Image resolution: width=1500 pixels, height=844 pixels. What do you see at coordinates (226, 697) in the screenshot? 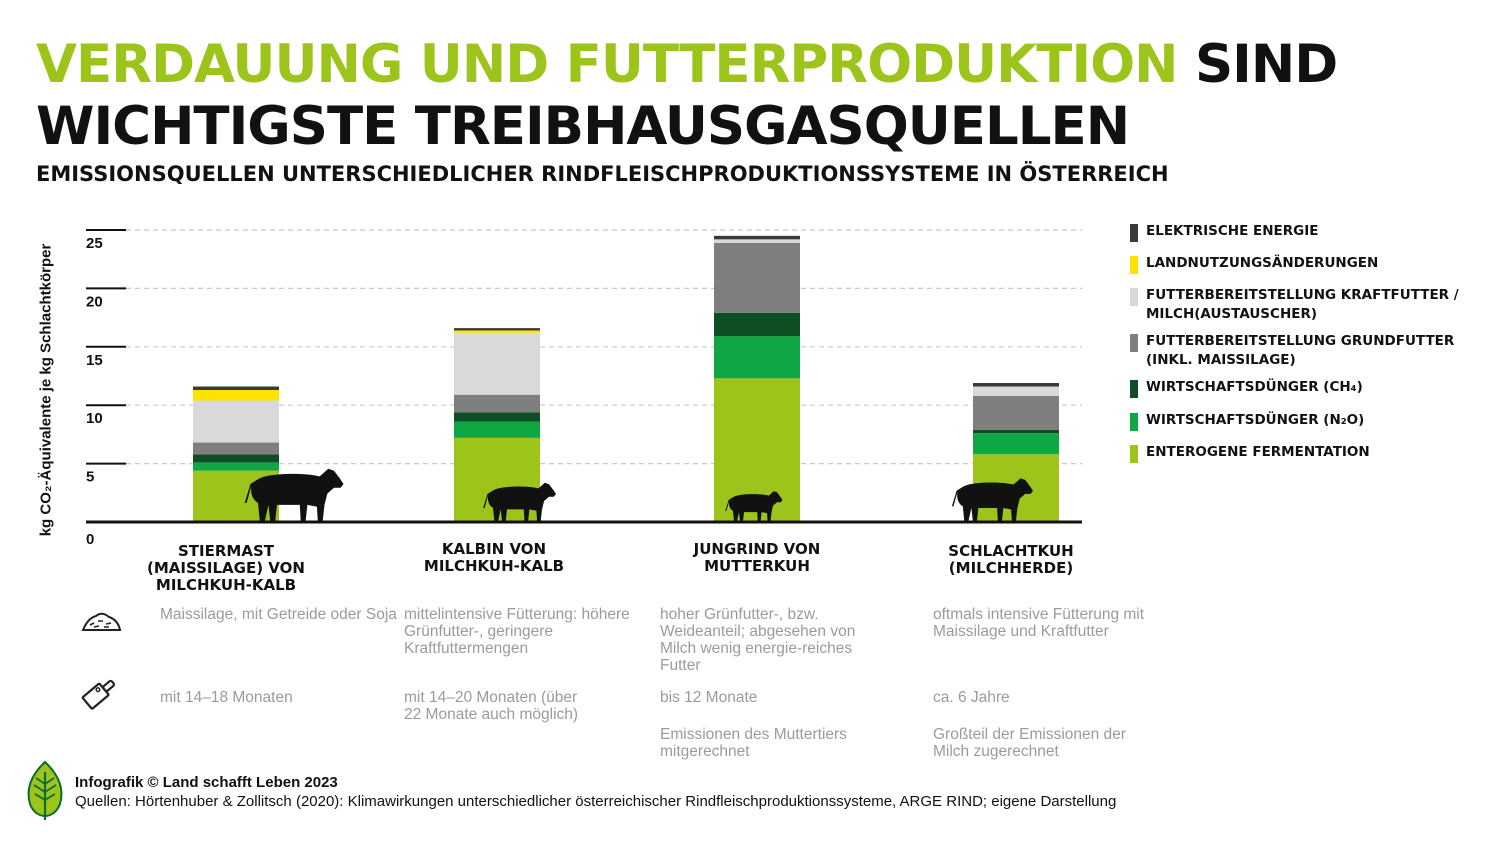
I see `slaughter-info-1: mit 14–18 Monaten` at bounding box center [226, 697].